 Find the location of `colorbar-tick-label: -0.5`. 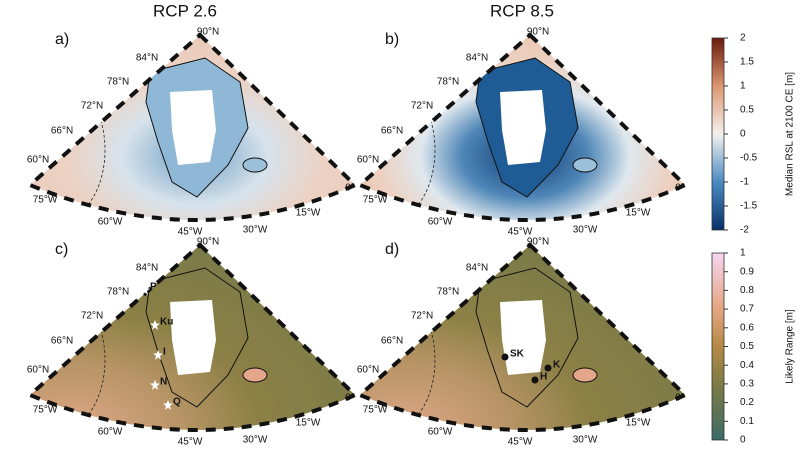

colorbar-tick-label: -0.5 is located at coordinates (749, 158).